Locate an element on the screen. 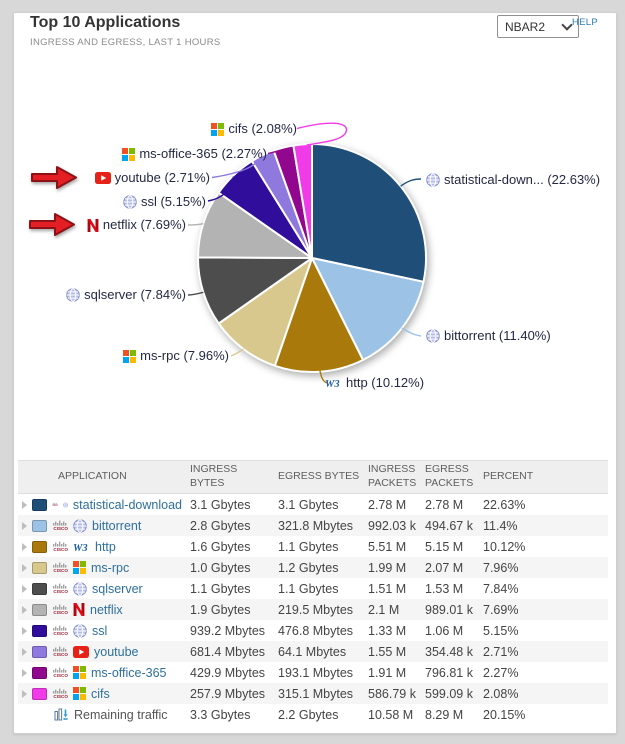 This screenshot has height=744, width=625. application-cell: CISCO bittorrent is located at coordinates (102, 526).